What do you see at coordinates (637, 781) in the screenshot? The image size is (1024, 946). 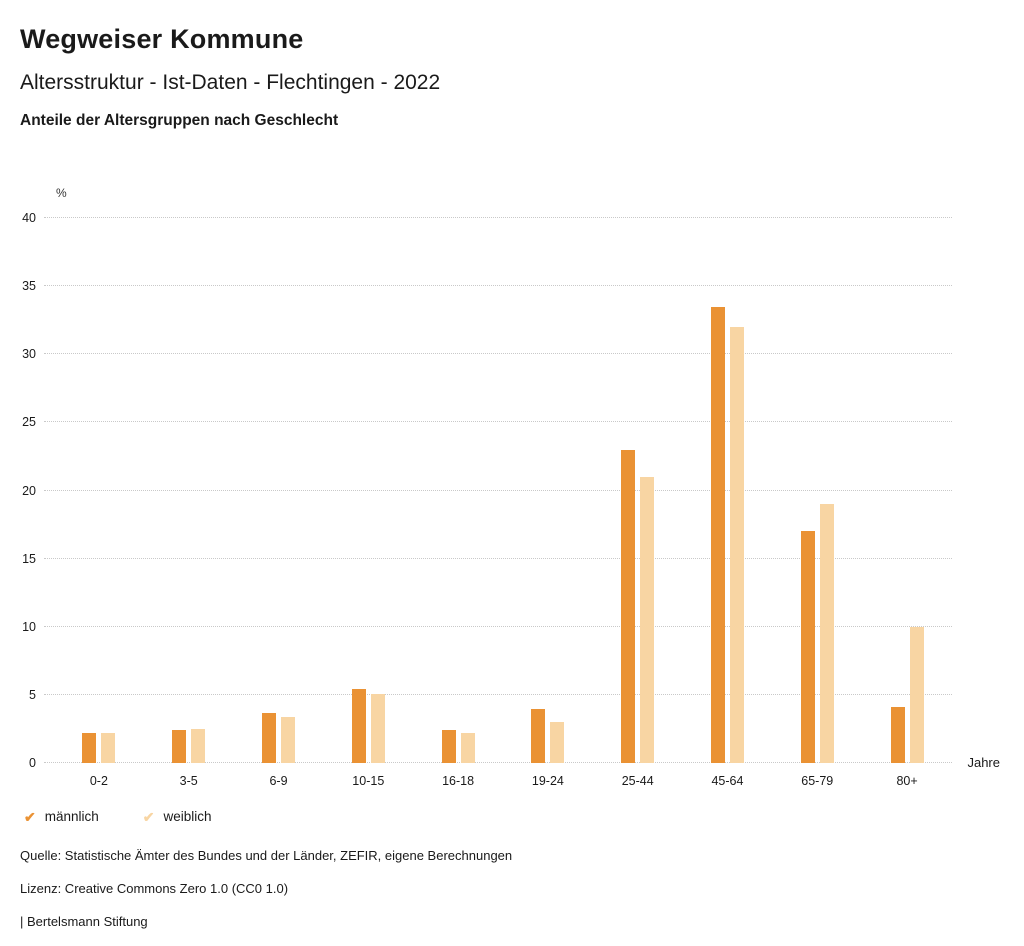 I see `x-tick-25-44: 25-44` at bounding box center [637, 781].